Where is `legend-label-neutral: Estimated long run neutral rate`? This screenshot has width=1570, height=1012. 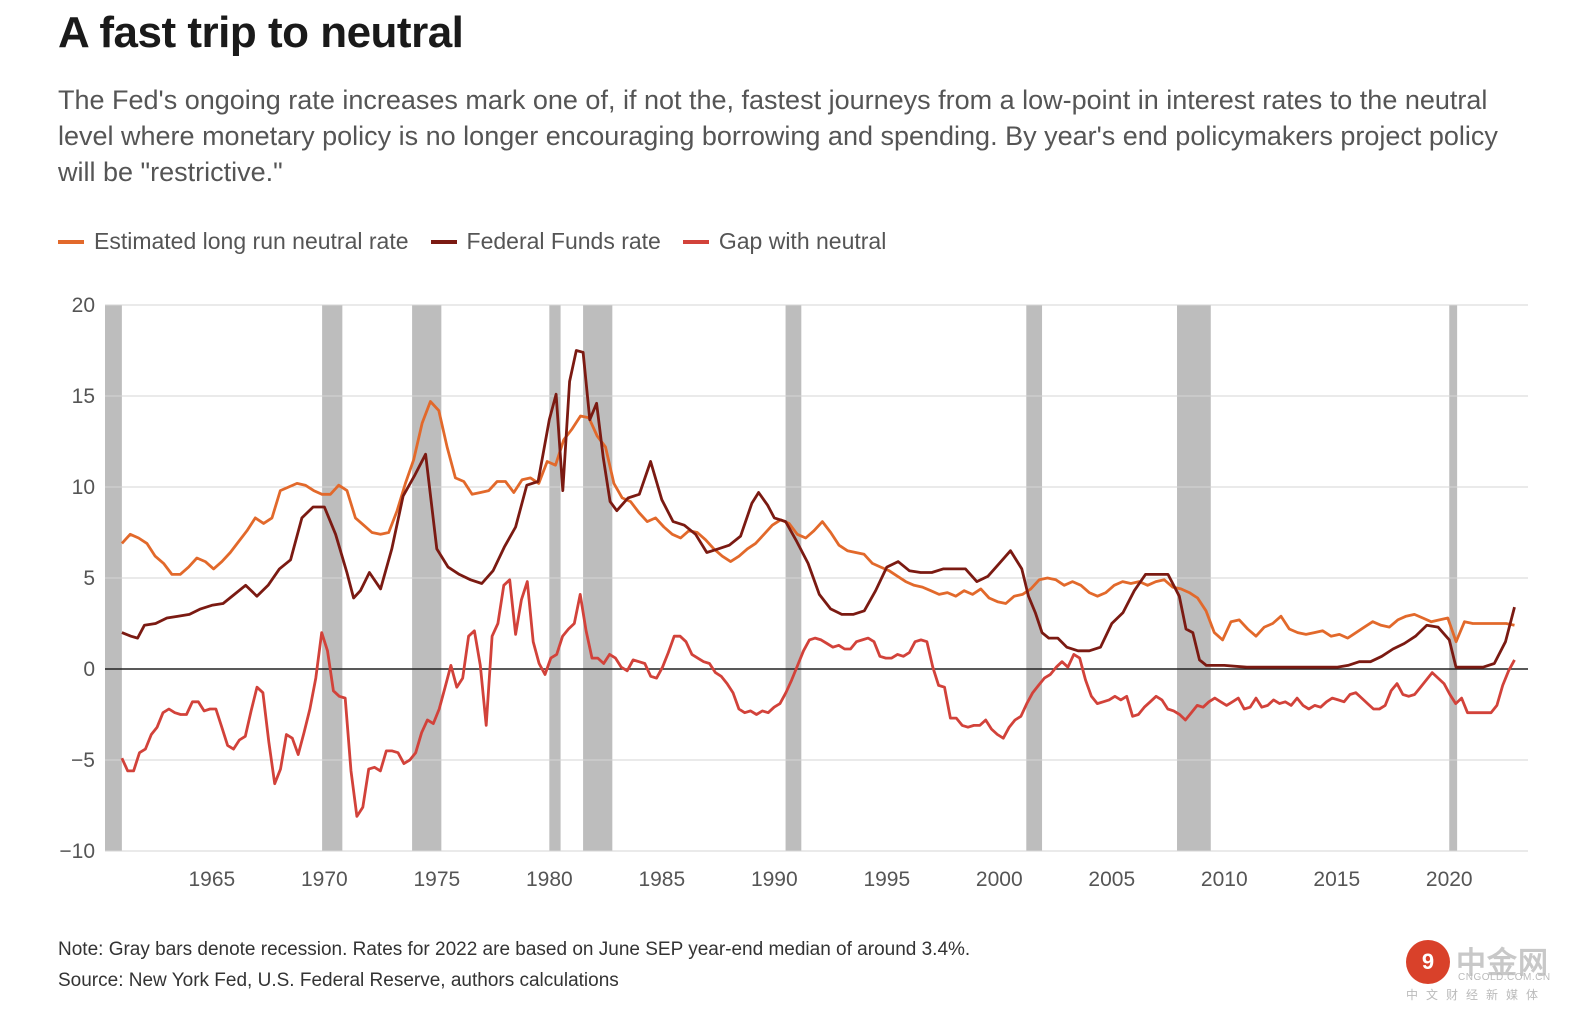 legend-label-neutral: Estimated long run neutral rate is located at coordinates (251, 241).